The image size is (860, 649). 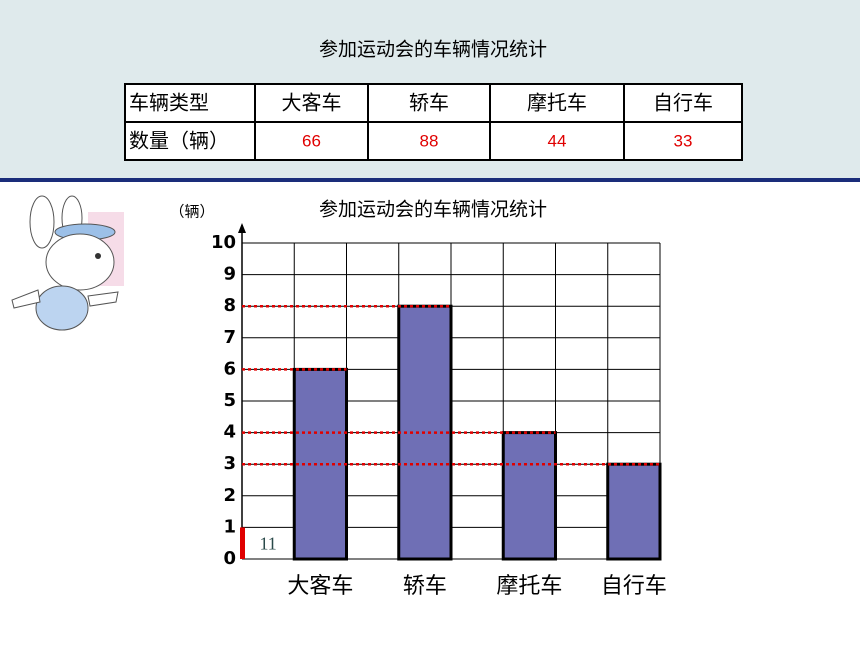 What do you see at coordinates (229, 463) in the screenshot?
I see `y-tick-label: 3` at bounding box center [229, 463].